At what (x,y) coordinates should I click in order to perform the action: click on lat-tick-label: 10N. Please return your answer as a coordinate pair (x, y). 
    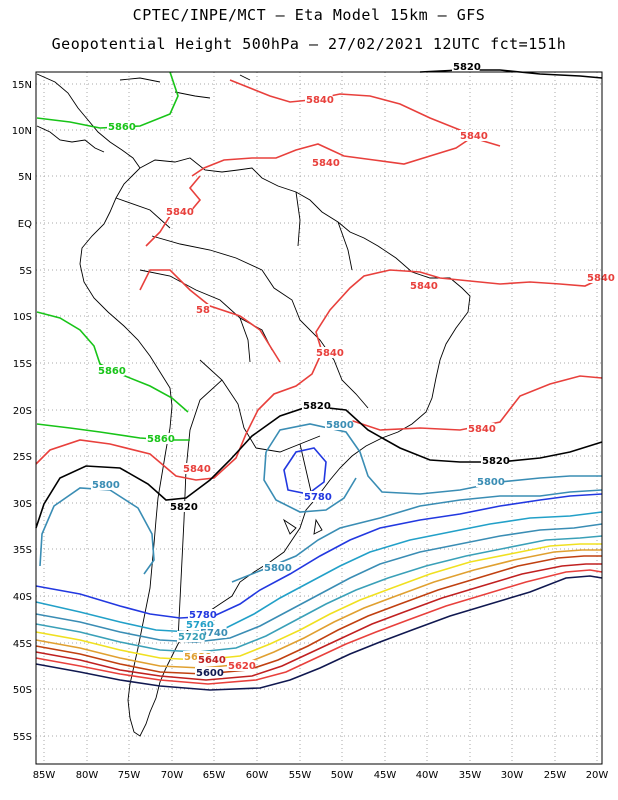
    Looking at the image, I should click on (22, 131).